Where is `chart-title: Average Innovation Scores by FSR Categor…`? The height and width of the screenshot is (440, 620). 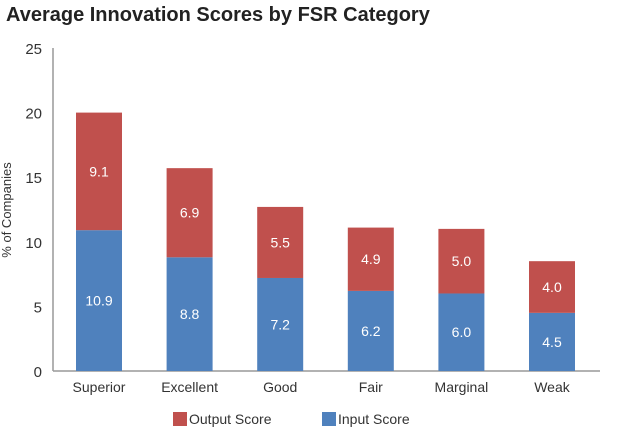
chart-title: Average Innovation Scores by FSR Categor… is located at coordinates (218, 15).